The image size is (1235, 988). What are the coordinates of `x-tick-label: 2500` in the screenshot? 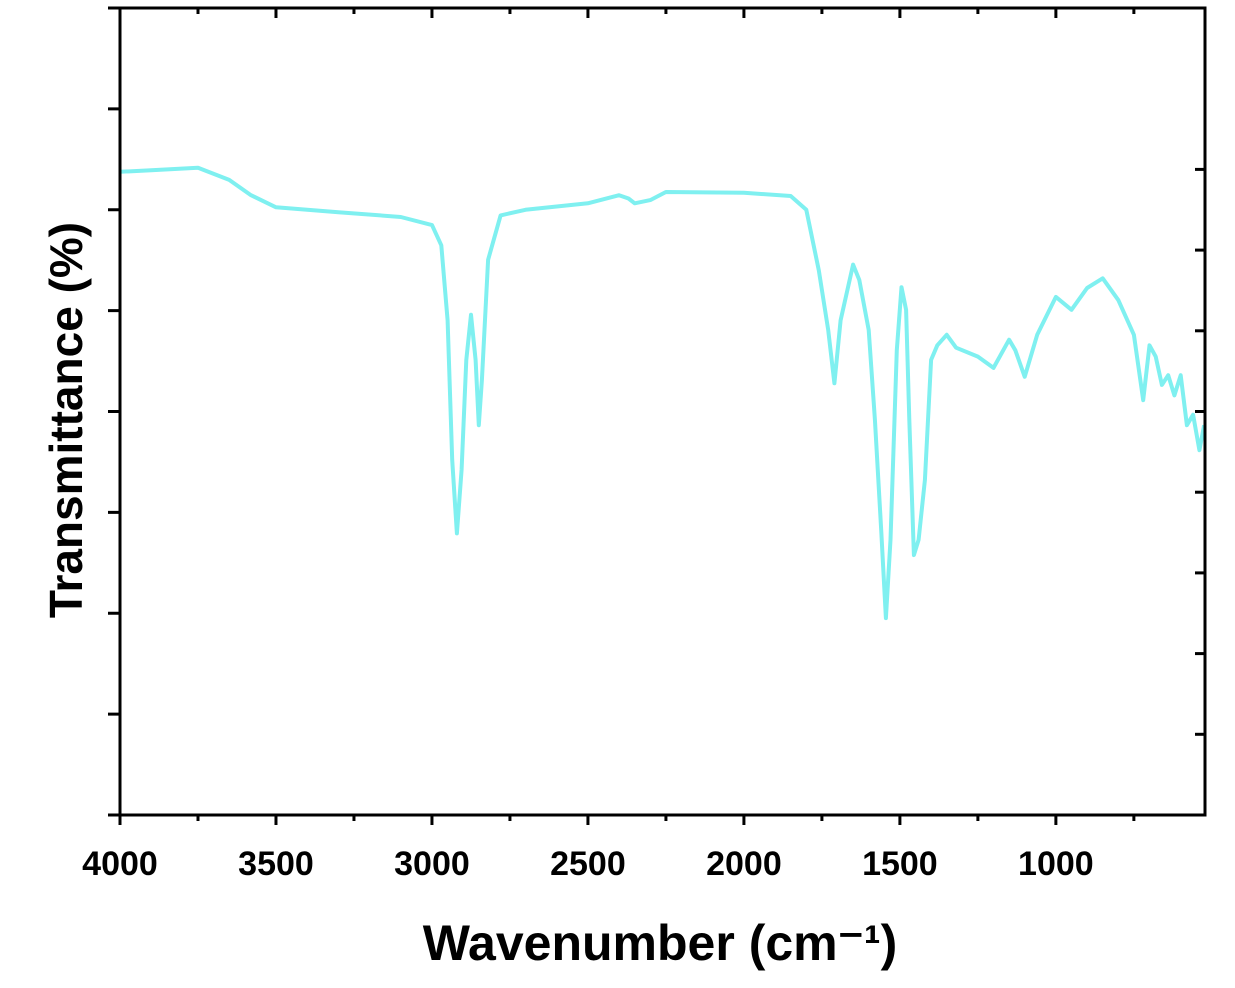 It's located at (588, 864).